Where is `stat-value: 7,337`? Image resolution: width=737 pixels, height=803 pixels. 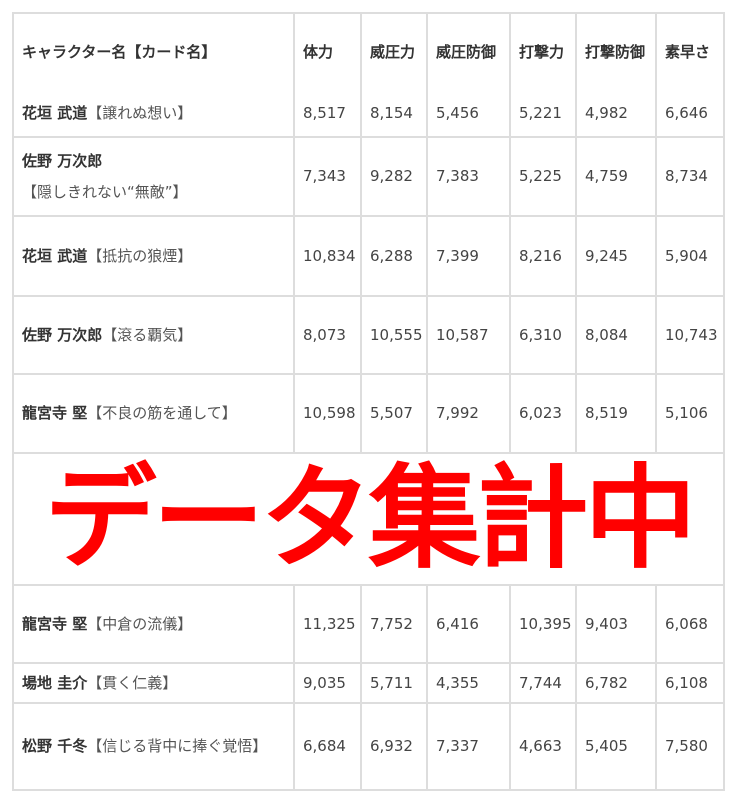 stat-value: 7,337 is located at coordinates (468, 746).